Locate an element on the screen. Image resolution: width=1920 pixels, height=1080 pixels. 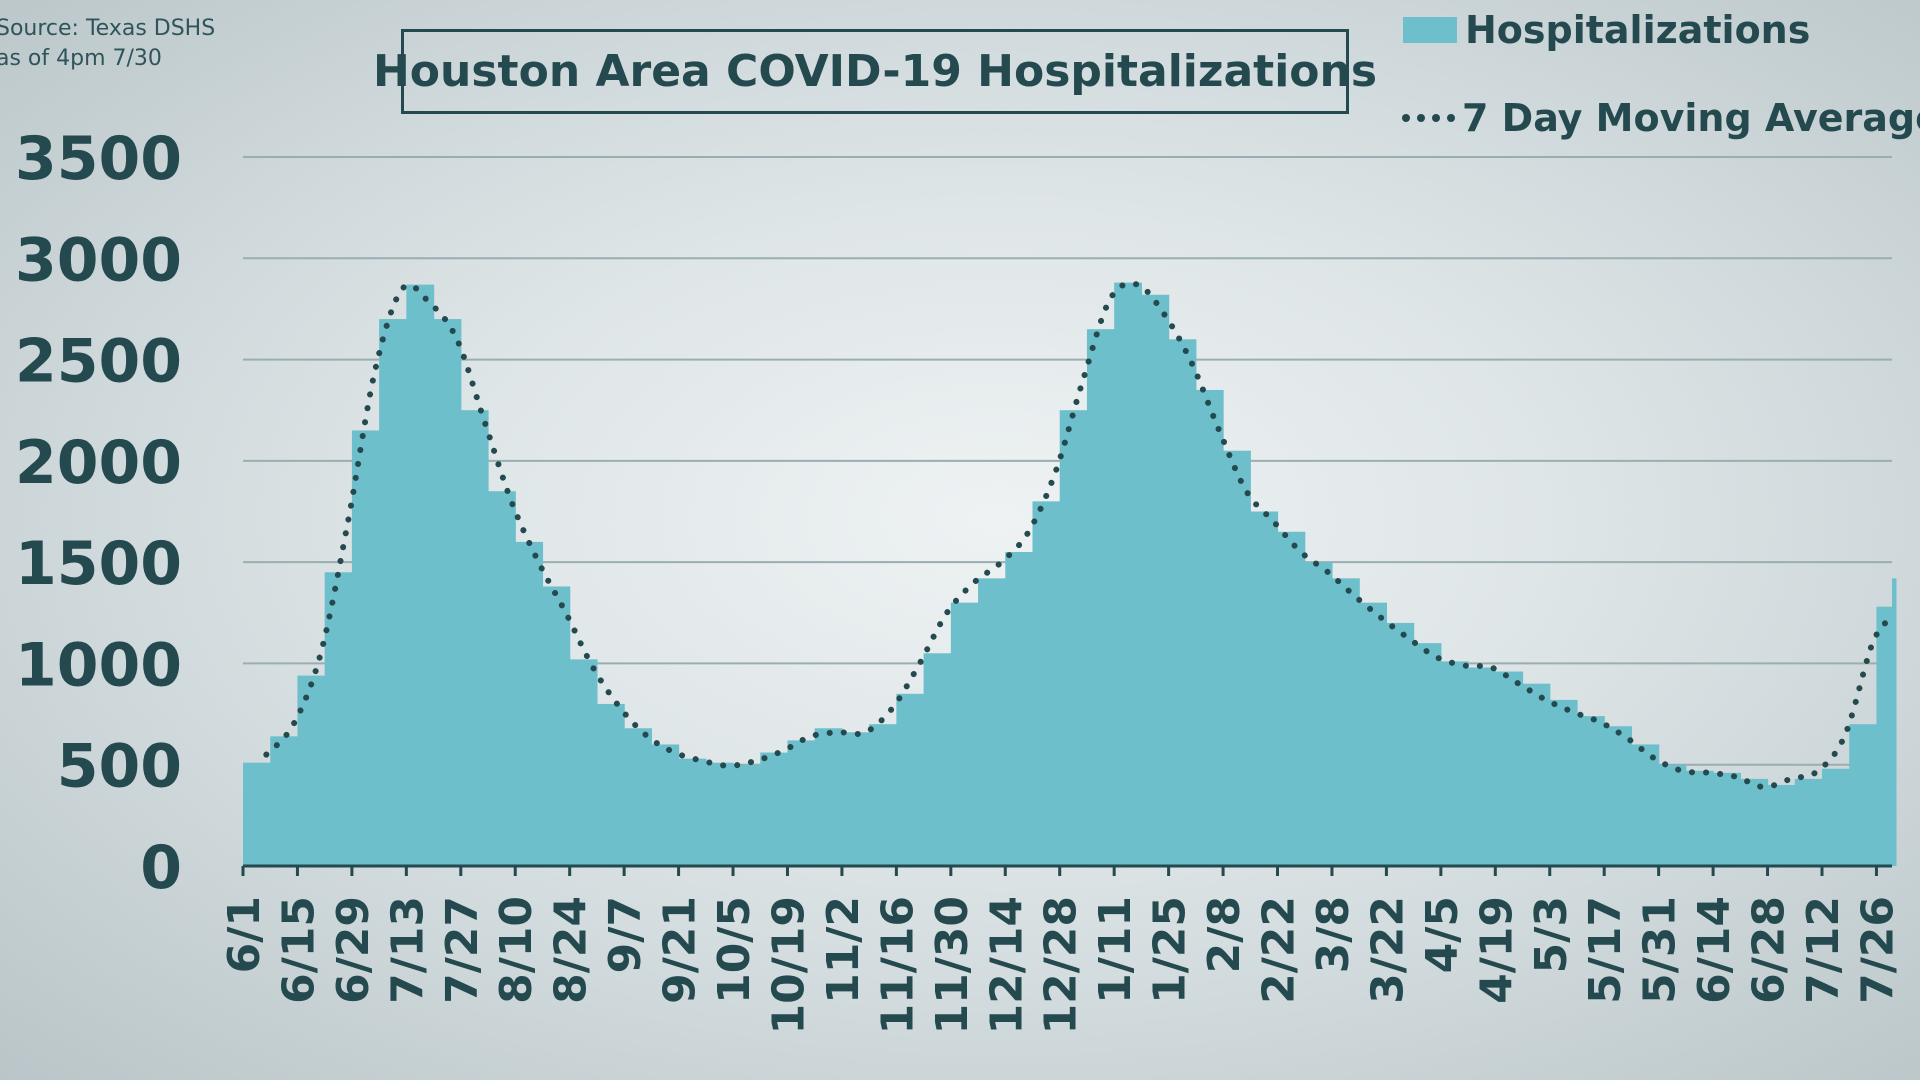
x-tick-label: 5/17 is located at coordinates (1605, 950).